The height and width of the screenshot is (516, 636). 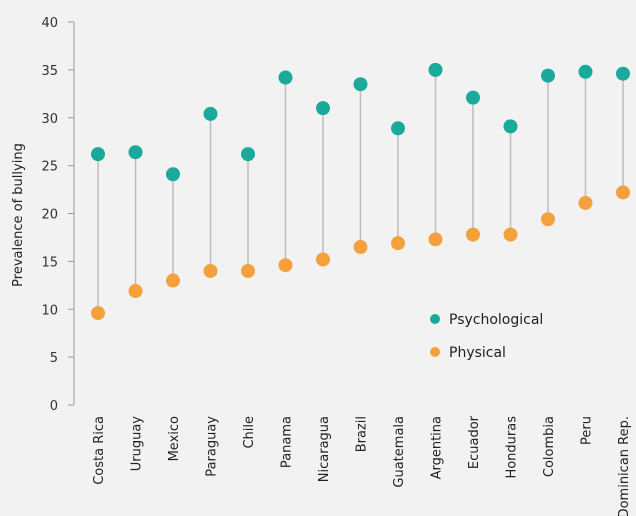 What do you see at coordinates (587, 430) in the screenshot?
I see `x-category-label: Peru` at bounding box center [587, 430].